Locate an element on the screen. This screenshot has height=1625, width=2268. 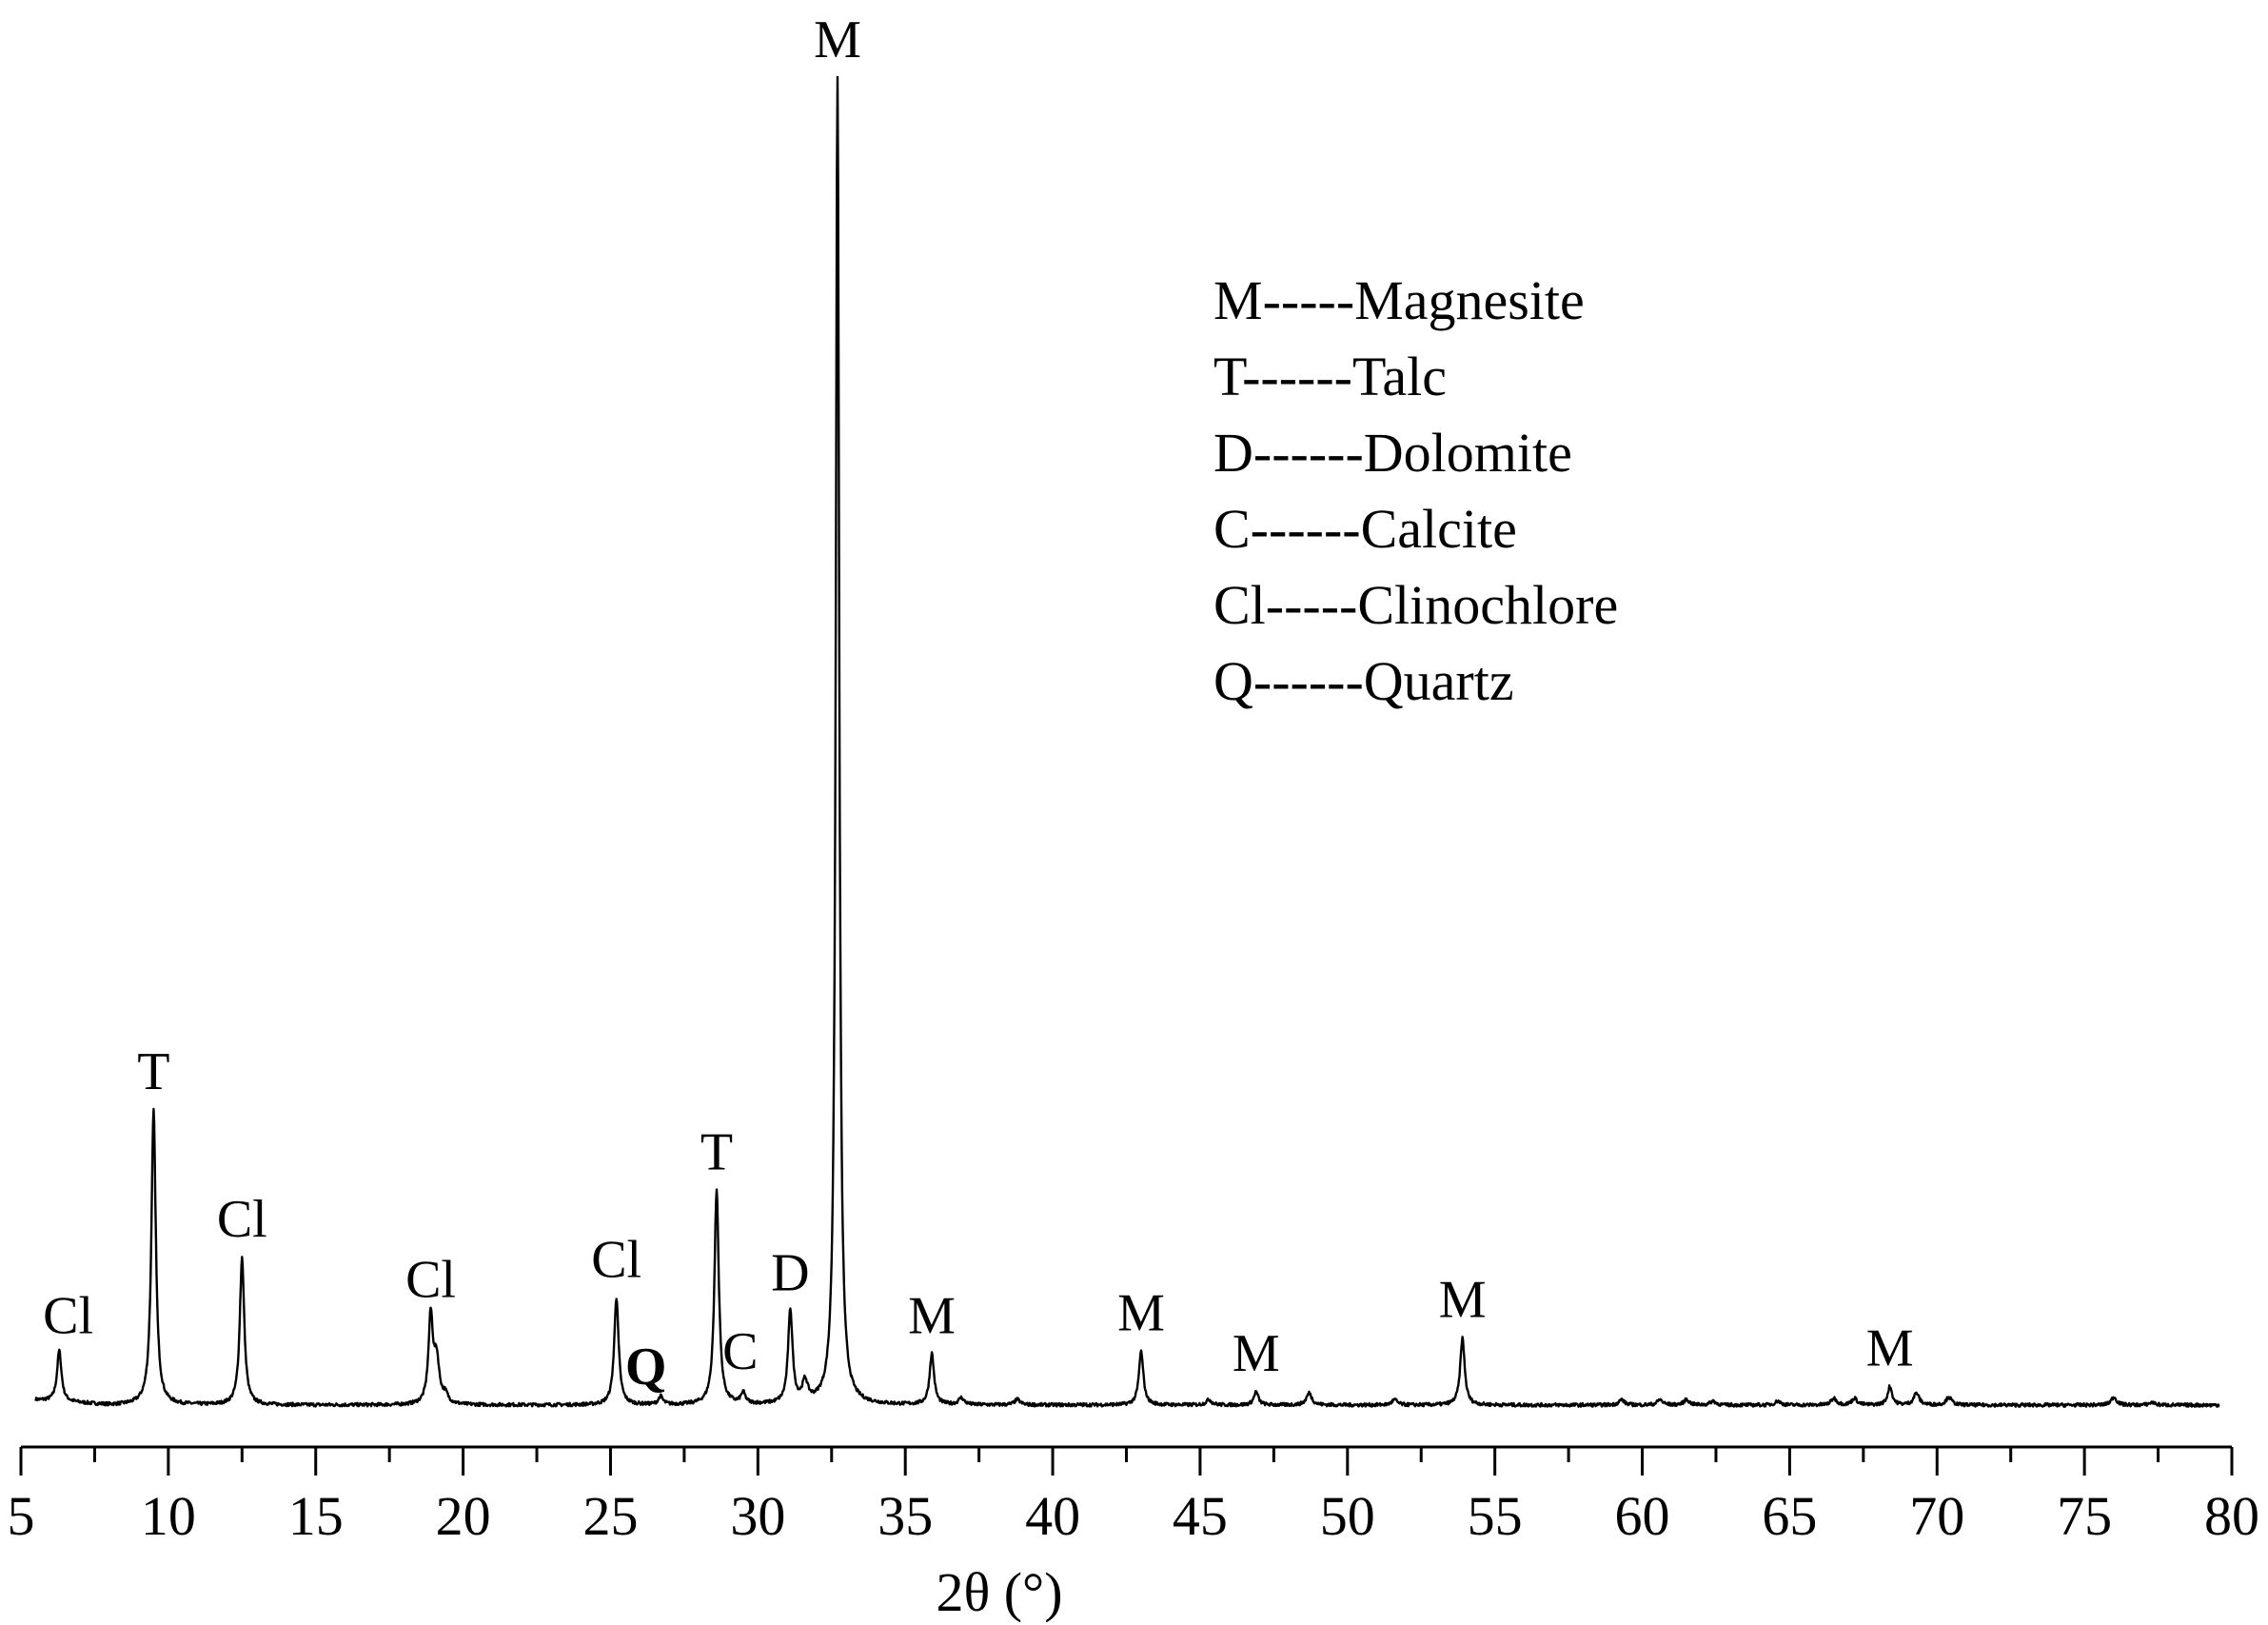
legend-entry: T------Talc is located at coordinates (1330, 377).